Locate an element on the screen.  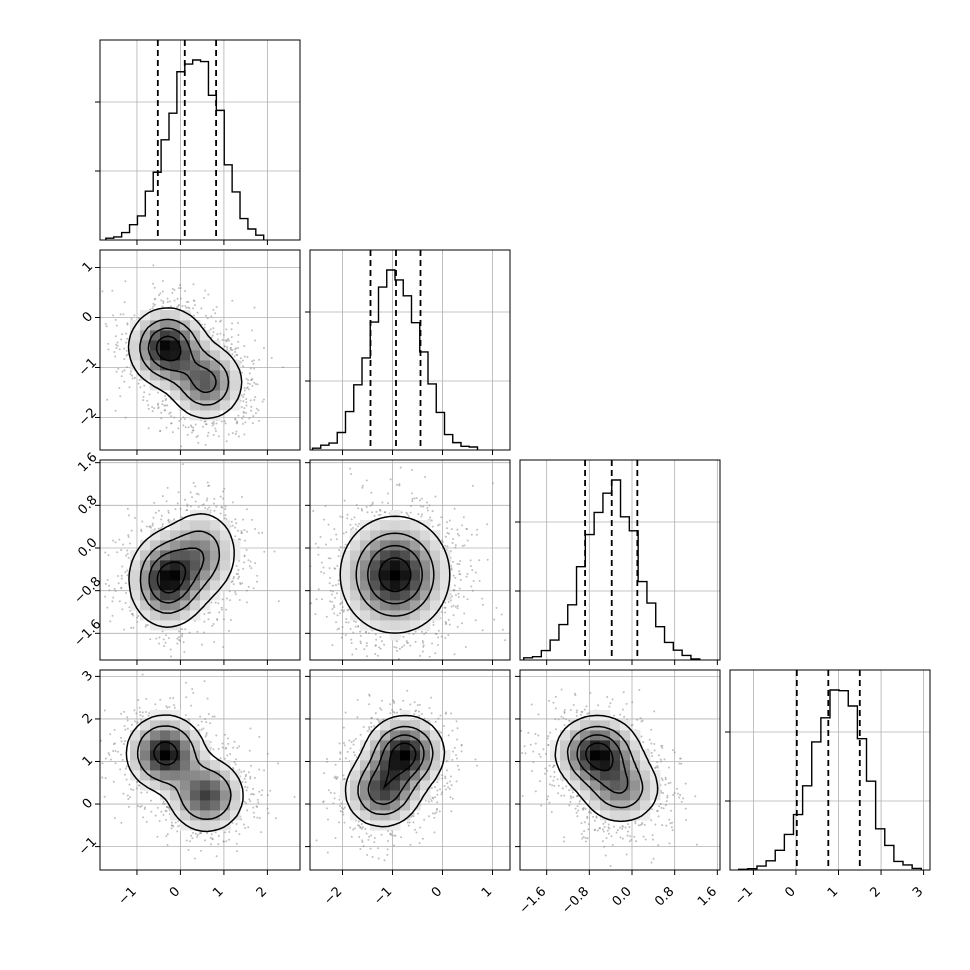
x-tick-label: 1 is located at coordinates (487, 892).